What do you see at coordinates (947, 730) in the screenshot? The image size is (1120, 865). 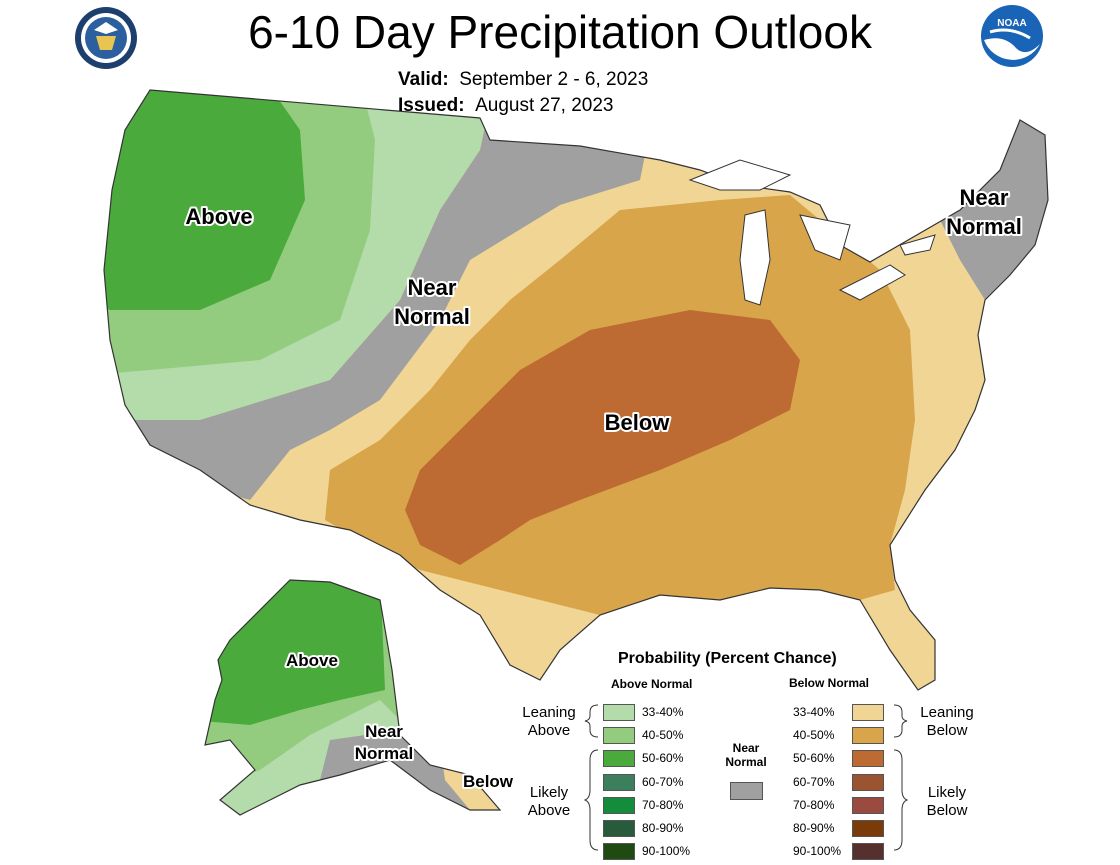 I see `legend-leaning-below-line2: Below` at bounding box center [947, 730].